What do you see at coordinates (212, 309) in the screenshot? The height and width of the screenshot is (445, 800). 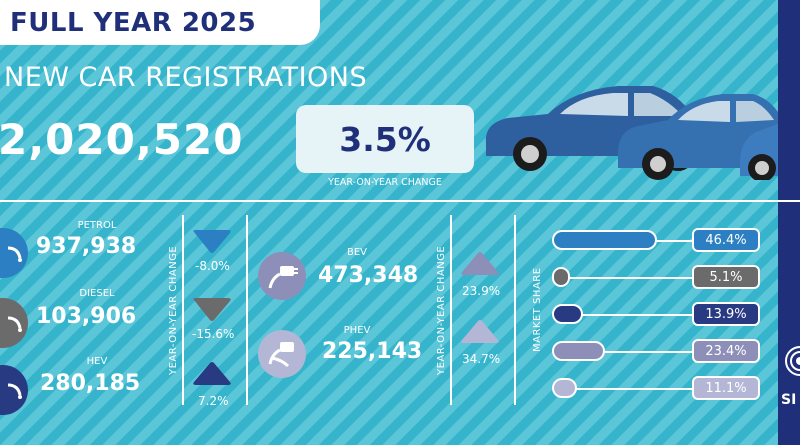 I see `diesel-change-arrow-down-icon` at bounding box center [212, 309].